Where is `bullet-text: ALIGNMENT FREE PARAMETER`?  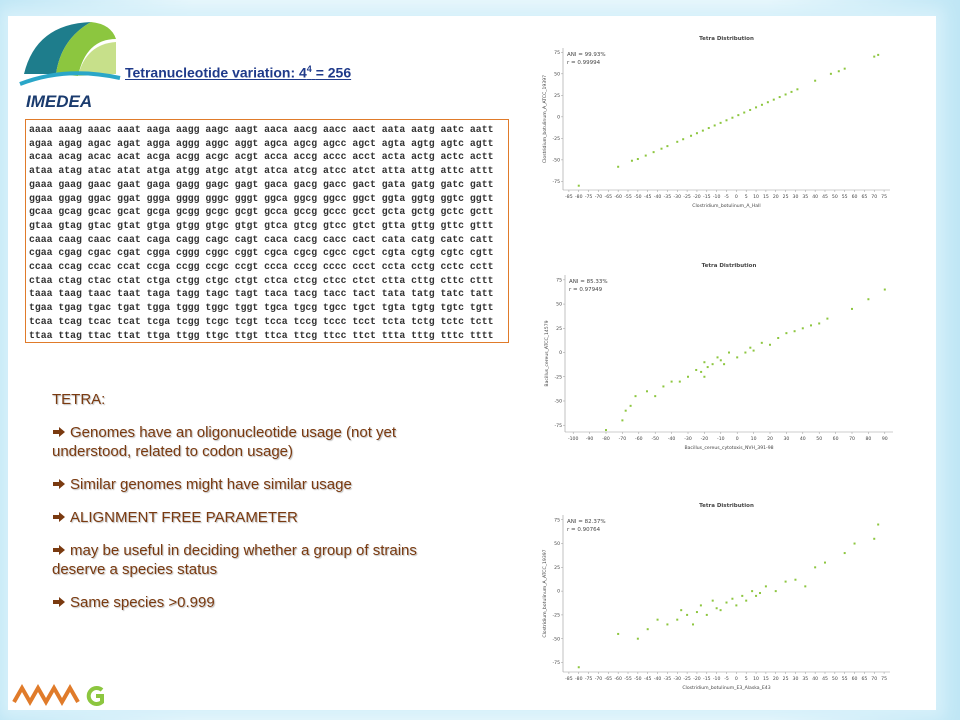
bullet-text: ALIGNMENT FREE PARAMETER is located at coordinates (184, 517).